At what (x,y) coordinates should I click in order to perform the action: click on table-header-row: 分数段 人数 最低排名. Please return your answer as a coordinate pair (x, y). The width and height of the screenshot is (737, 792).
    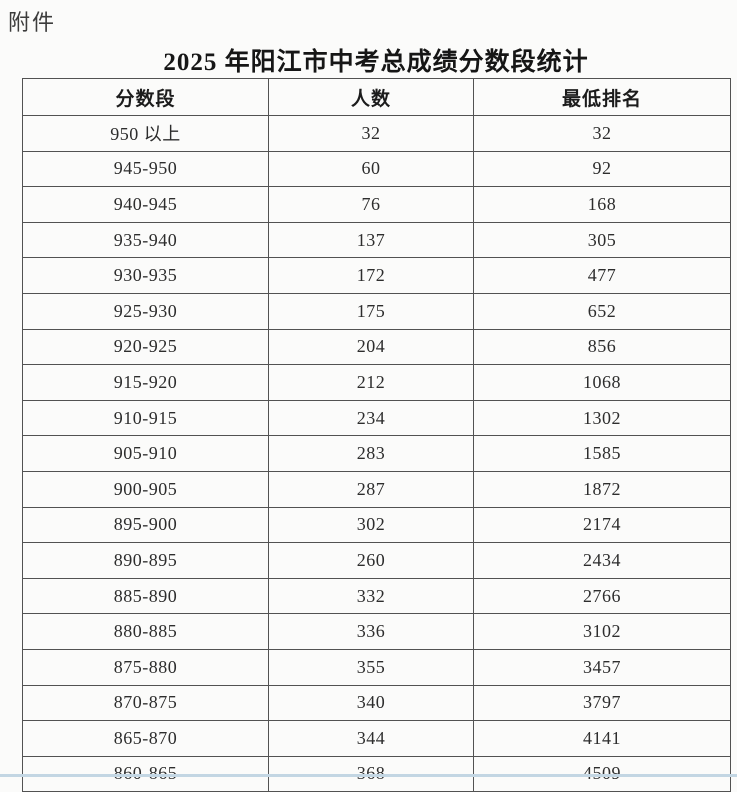
    Looking at the image, I should click on (376, 97).